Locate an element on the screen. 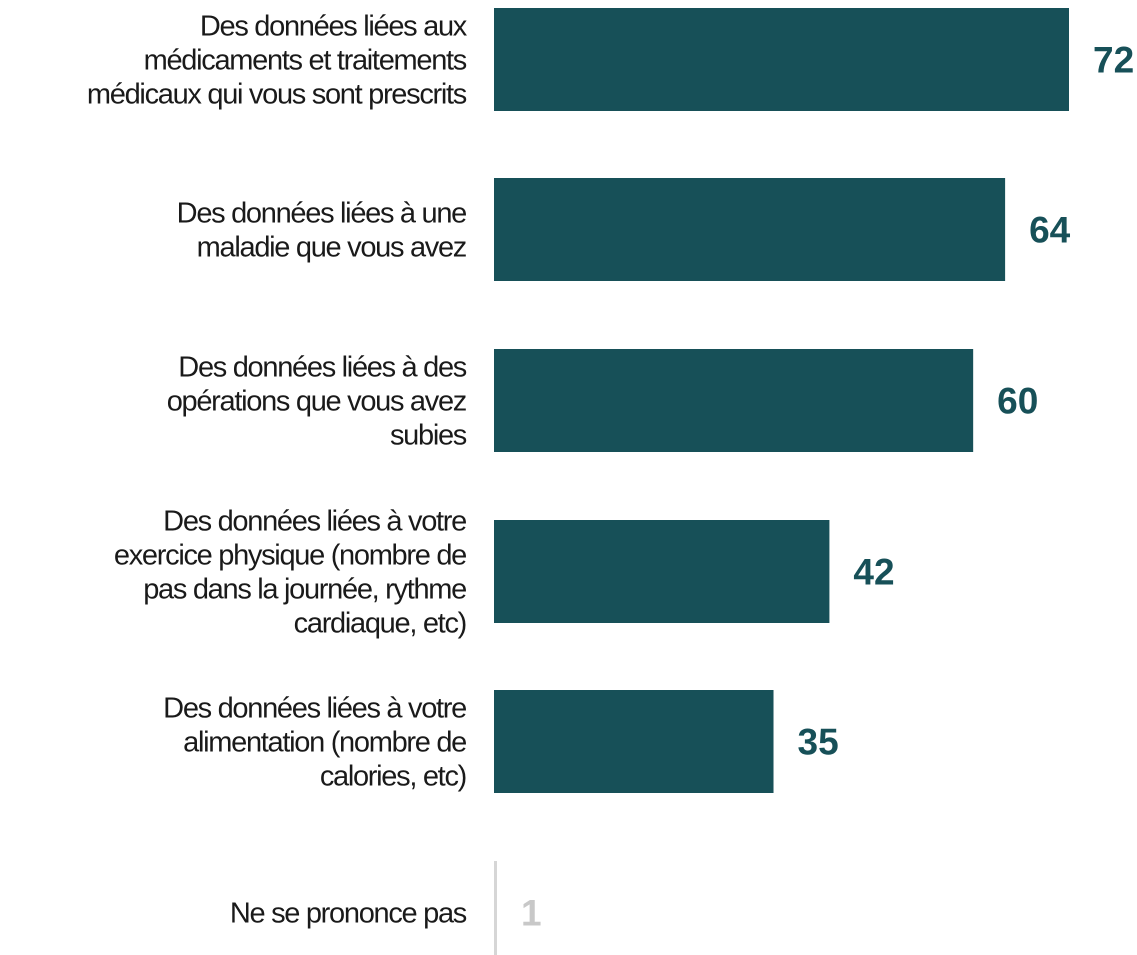 This screenshot has height=955, width=1137. category-label-line: calories, etc) is located at coordinates (393, 777).